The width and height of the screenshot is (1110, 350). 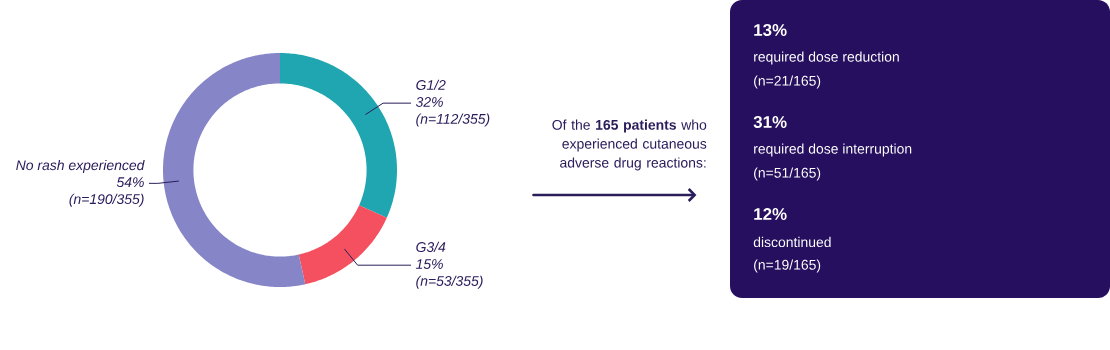 I want to click on data-label: 15%, so click(x=429, y=264).